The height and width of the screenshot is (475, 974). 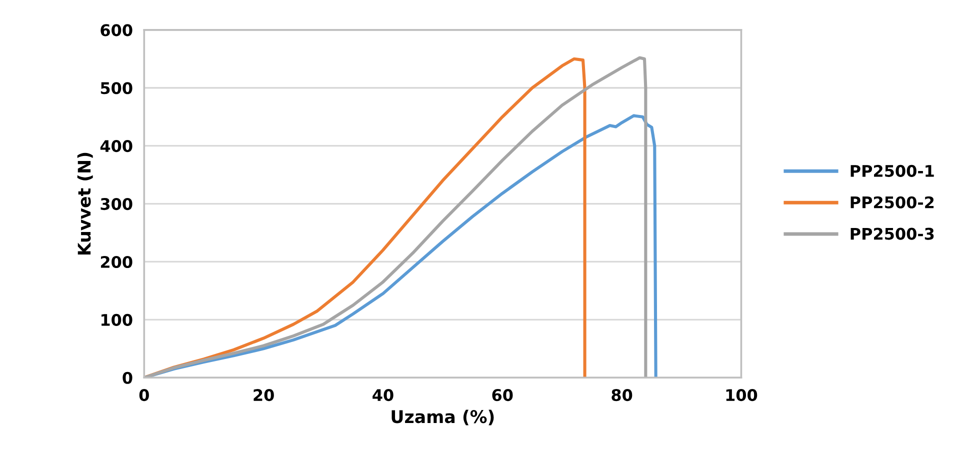 I want to click on x-tick-label: 20, so click(x=264, y=395).